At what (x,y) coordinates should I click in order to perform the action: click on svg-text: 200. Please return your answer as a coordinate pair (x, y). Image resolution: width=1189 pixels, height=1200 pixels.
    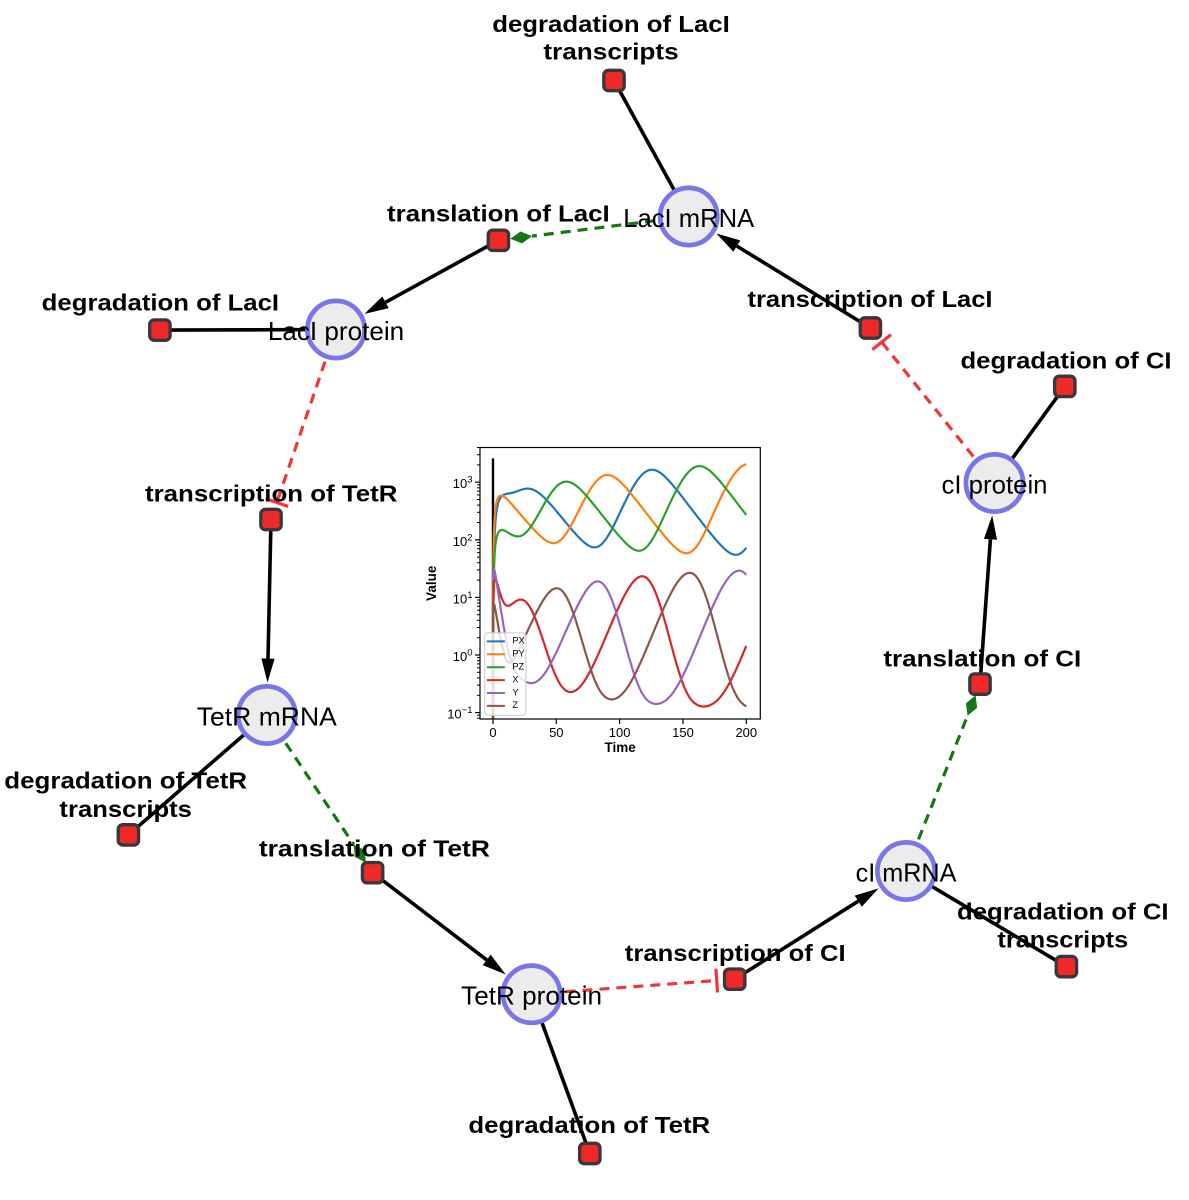
    Looking at the image, I should click on (746, 732).